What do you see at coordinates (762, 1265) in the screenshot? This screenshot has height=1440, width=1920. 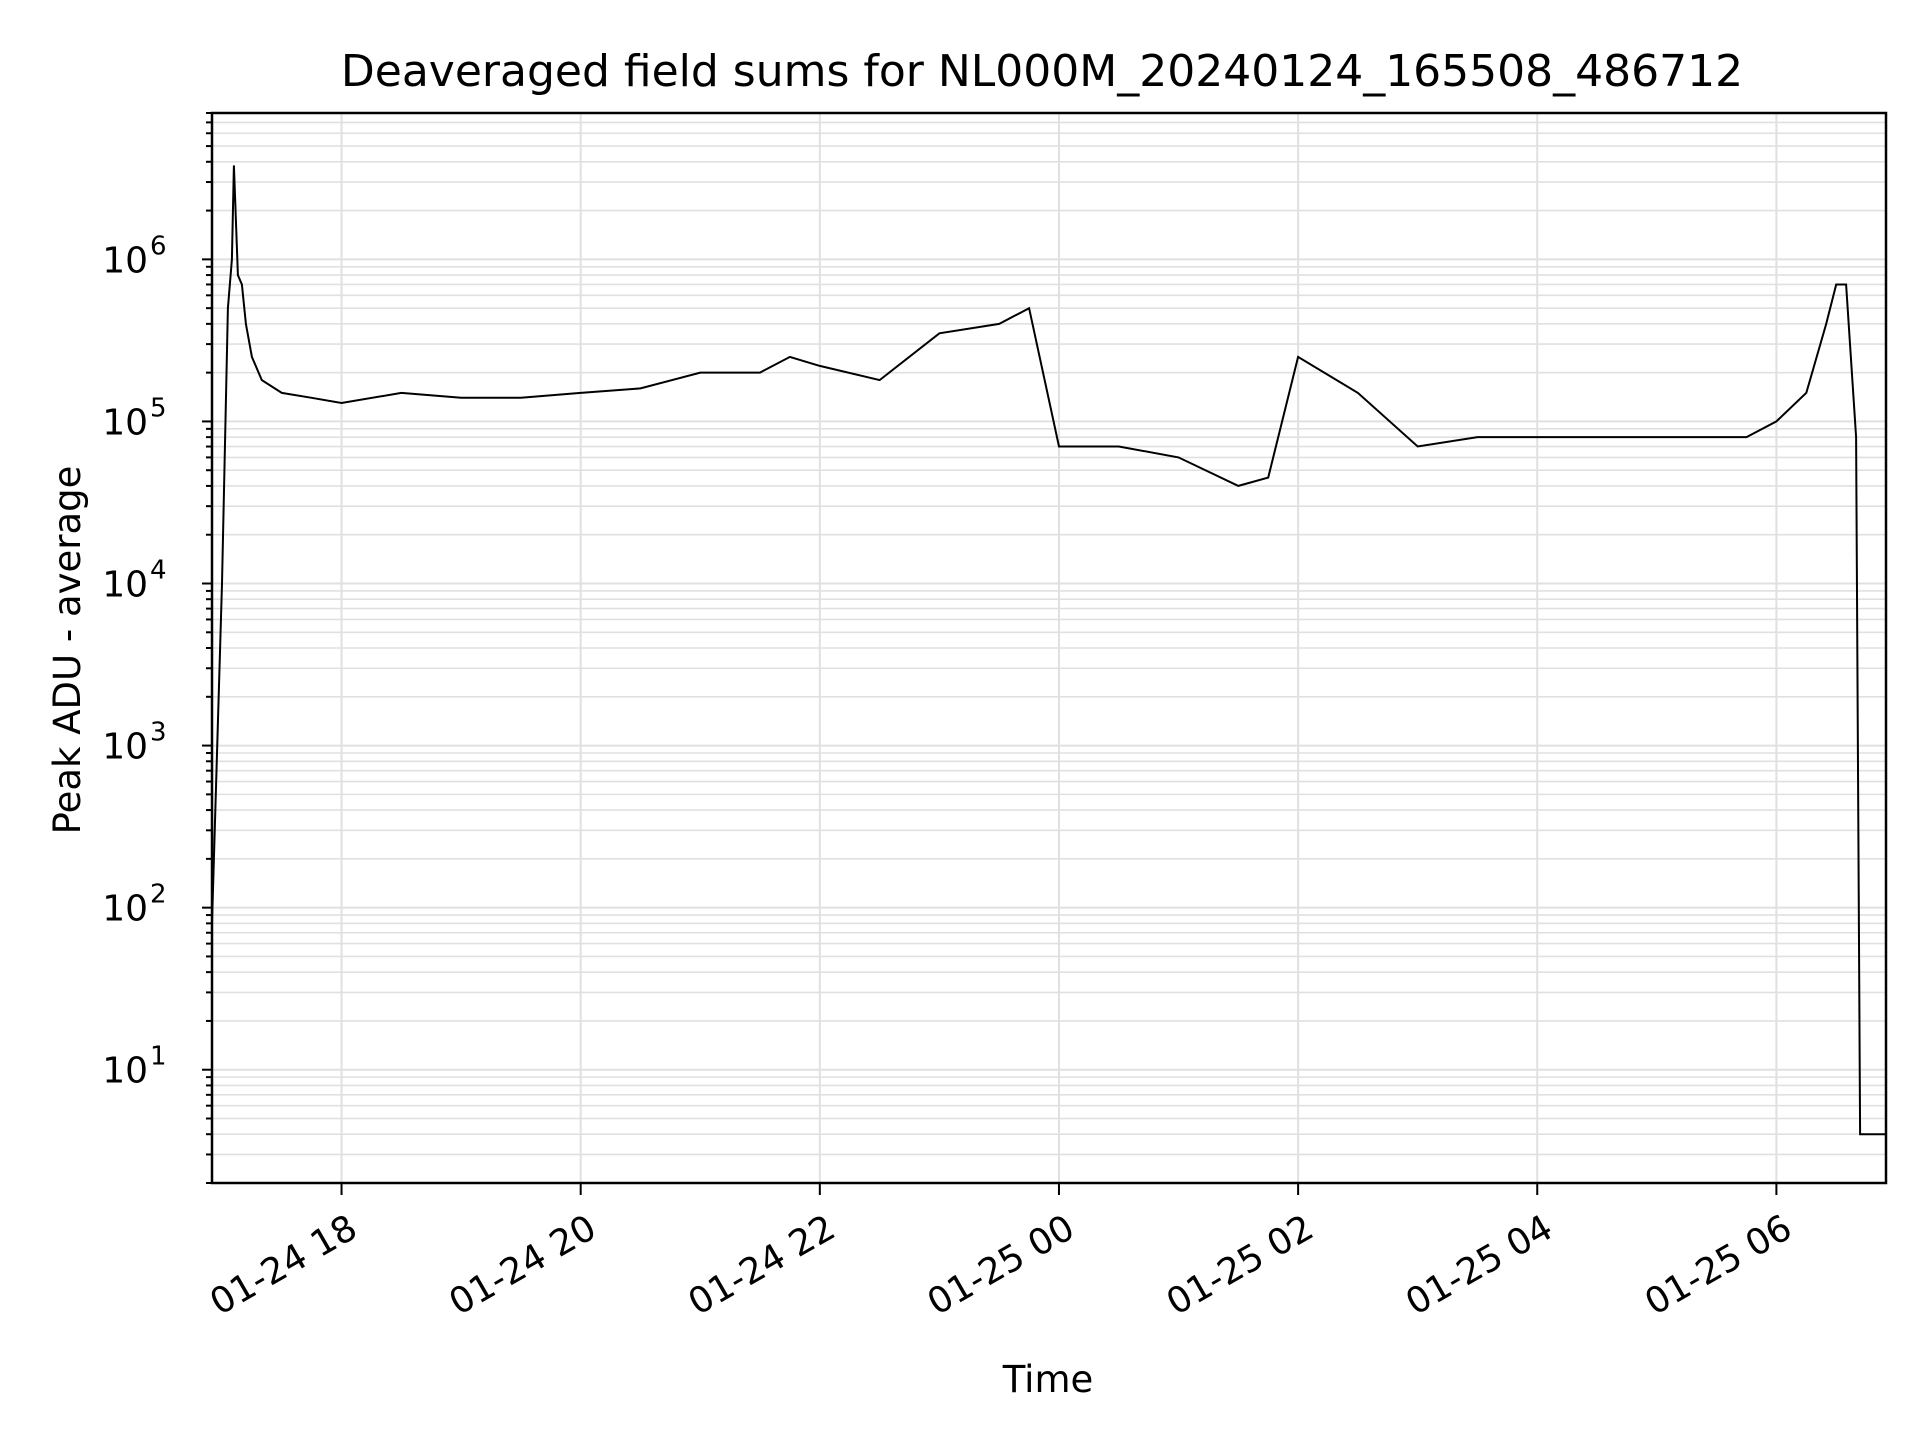 I see `x-tick-label: 01-24 22` at bounding box center [762, 1265].